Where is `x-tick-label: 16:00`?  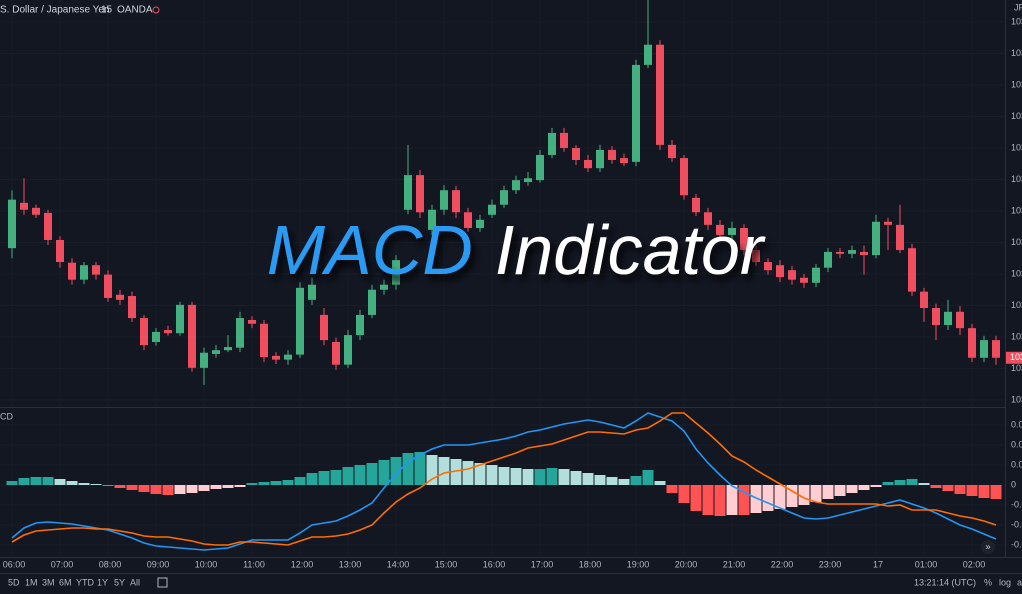
x-tick-label: 16:00 is located at coordinates (494, 564).